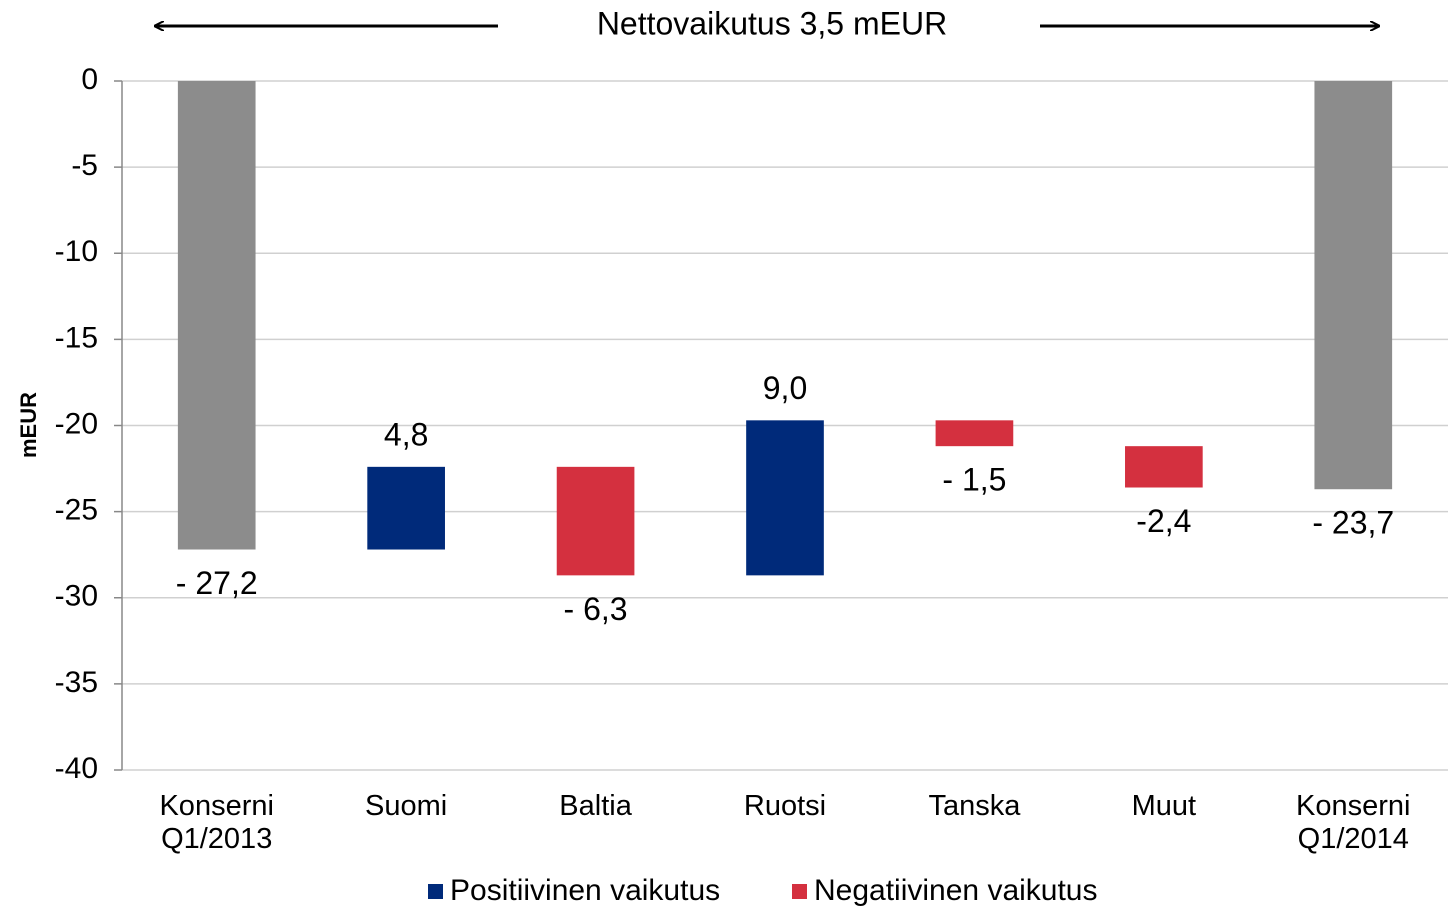 The image size is (1450, 909). Describe the element at coordinates (216, 822) in the screenshot. I see `x-tick-label: Konserni Q1/2013` at that location.